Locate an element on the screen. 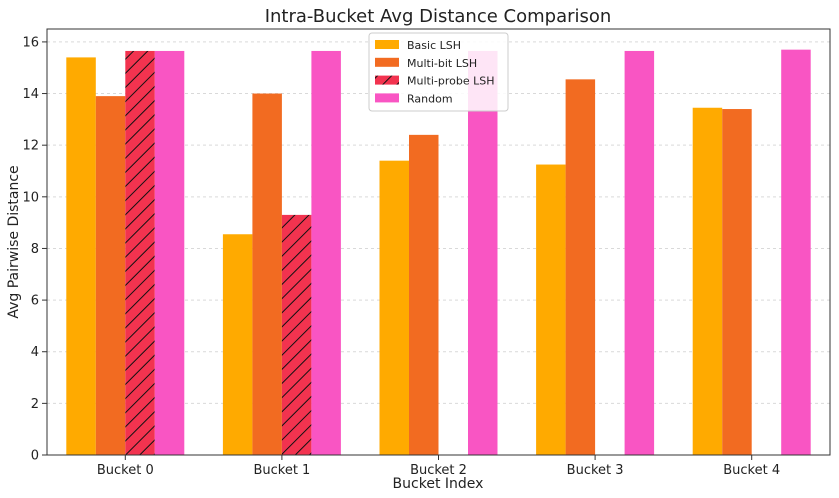 Image resolution: width=839 pixels, height=498 pixels. x-tick-label: Bucket 1 is located at coordinates (281, 470).